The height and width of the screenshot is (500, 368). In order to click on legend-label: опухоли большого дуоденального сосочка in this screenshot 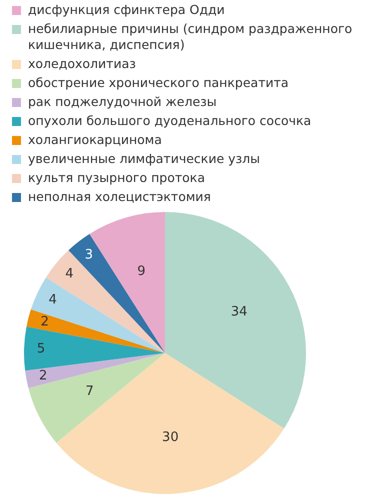, I will do `click(170, 121)`.